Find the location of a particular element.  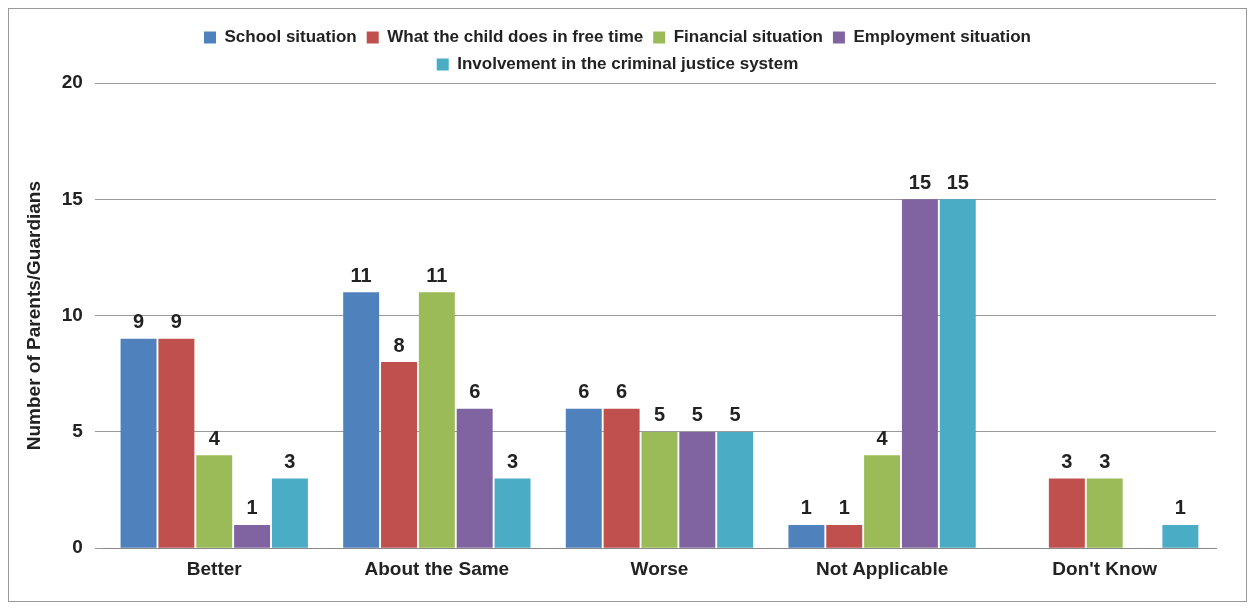

y-tick-label: 15 is located at coordinates (72, 198).